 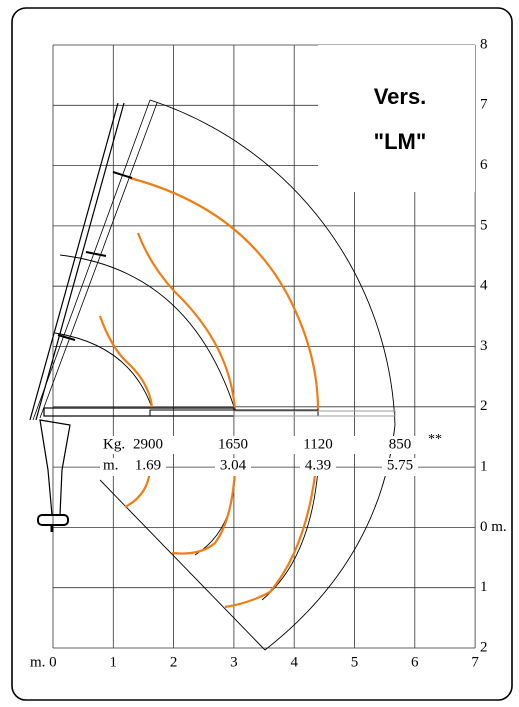 I want to click on load-kg: 1650, so click(x=233, y=444).